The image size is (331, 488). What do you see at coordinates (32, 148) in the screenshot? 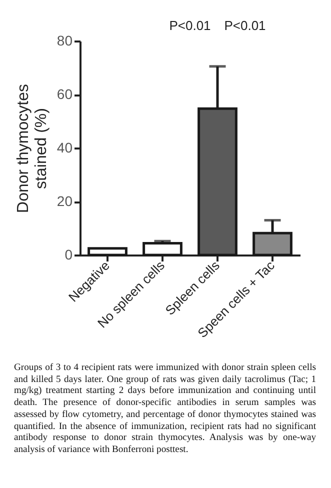
I see `y-axis-title: Donor thymocytes stained (%)` at bounding box center [32, 148].